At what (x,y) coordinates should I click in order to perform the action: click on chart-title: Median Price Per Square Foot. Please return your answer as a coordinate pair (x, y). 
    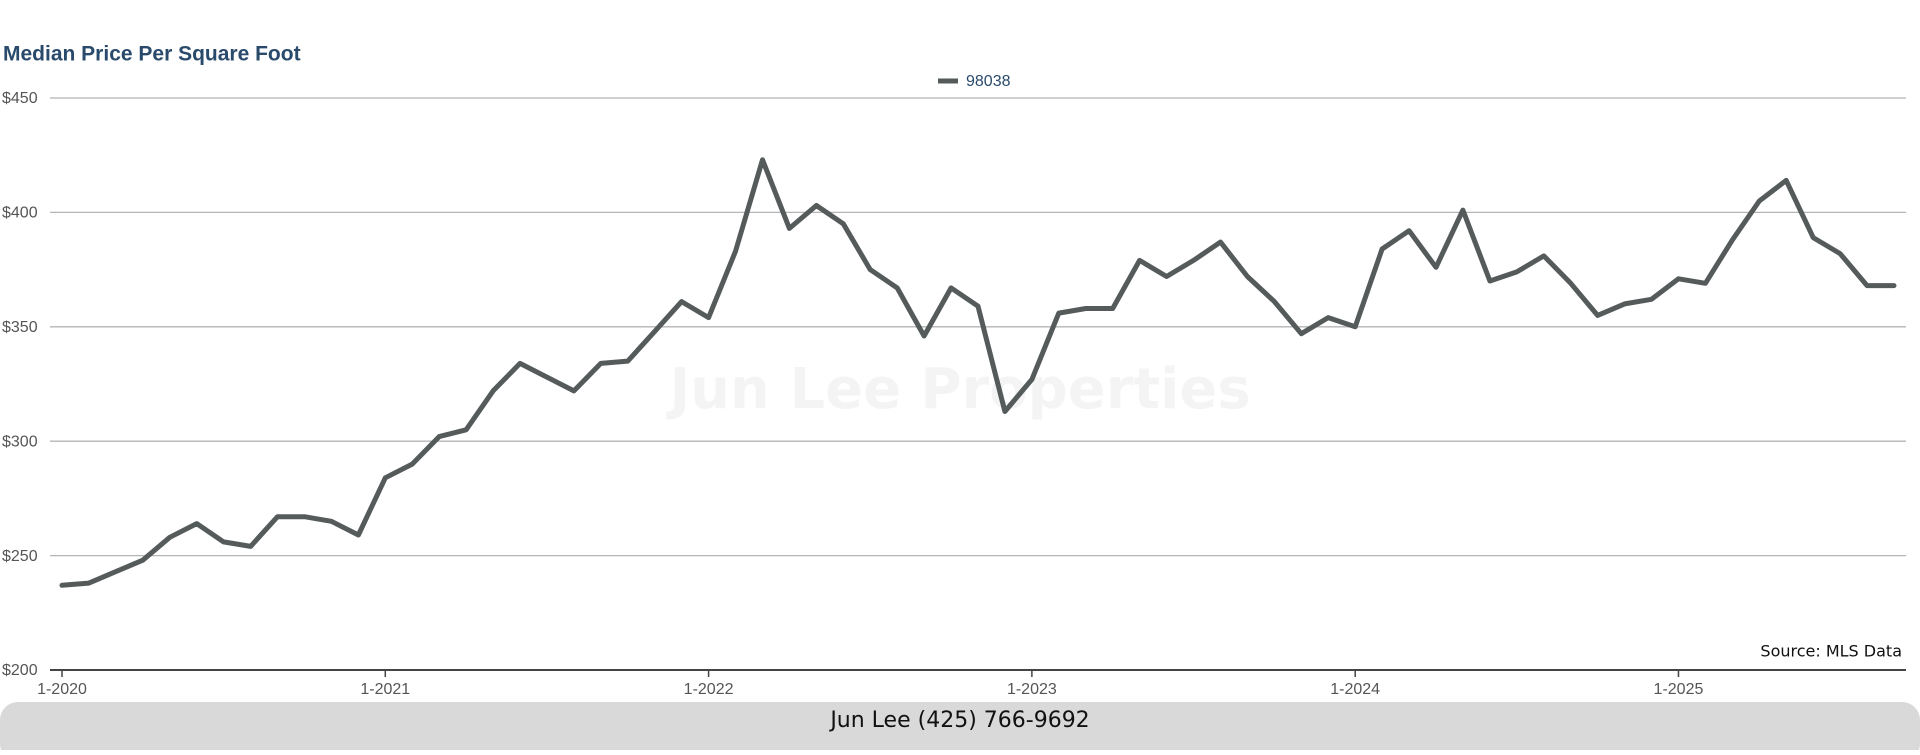
    Looking at the image, I should click on (152, 54).